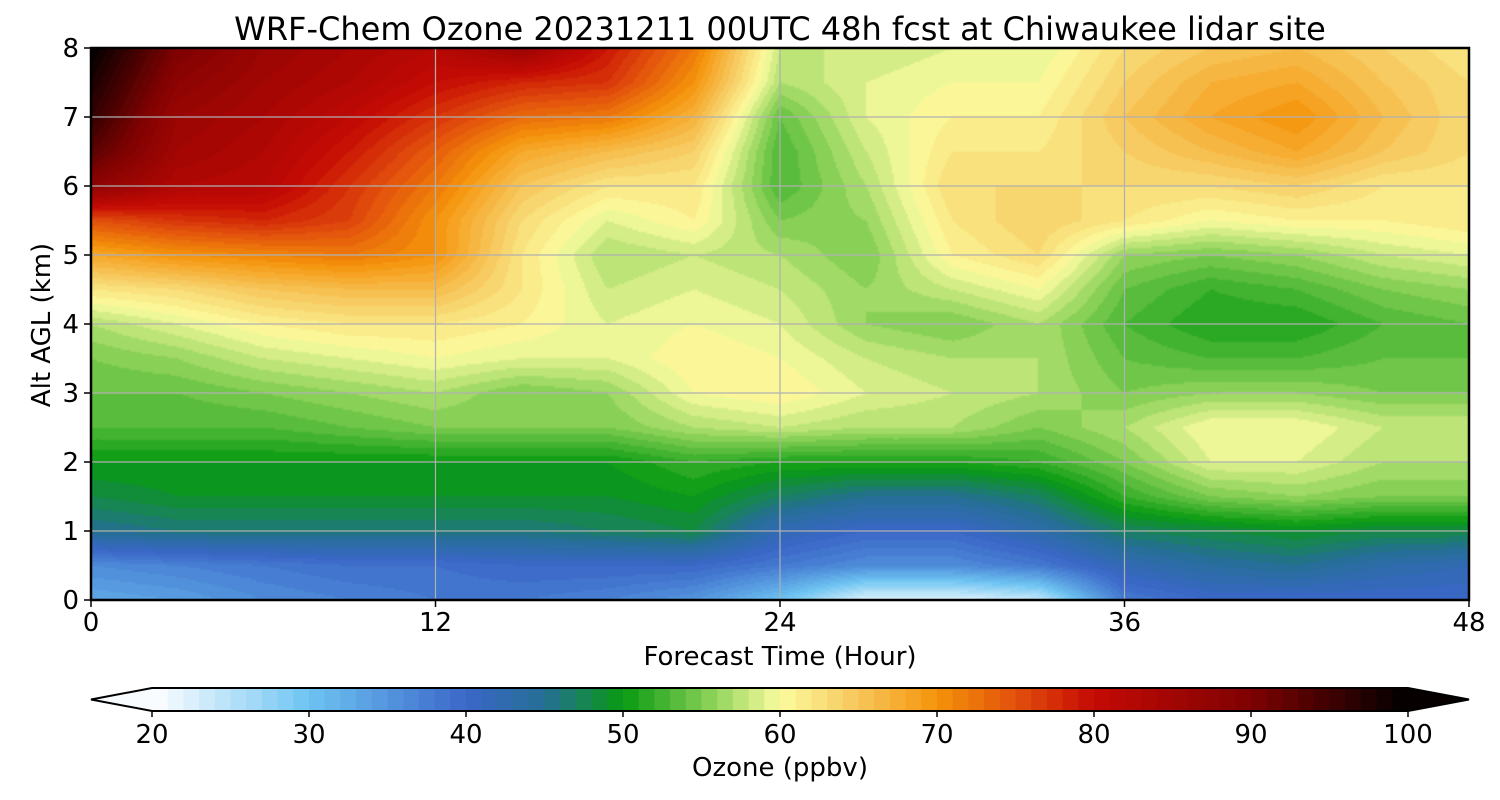 This screenshot has height=800, width=1500. I want to click on colorbar: 20 30 40 50 60 70 80 90 100 Ozone (ppbv), so click(780, 735).